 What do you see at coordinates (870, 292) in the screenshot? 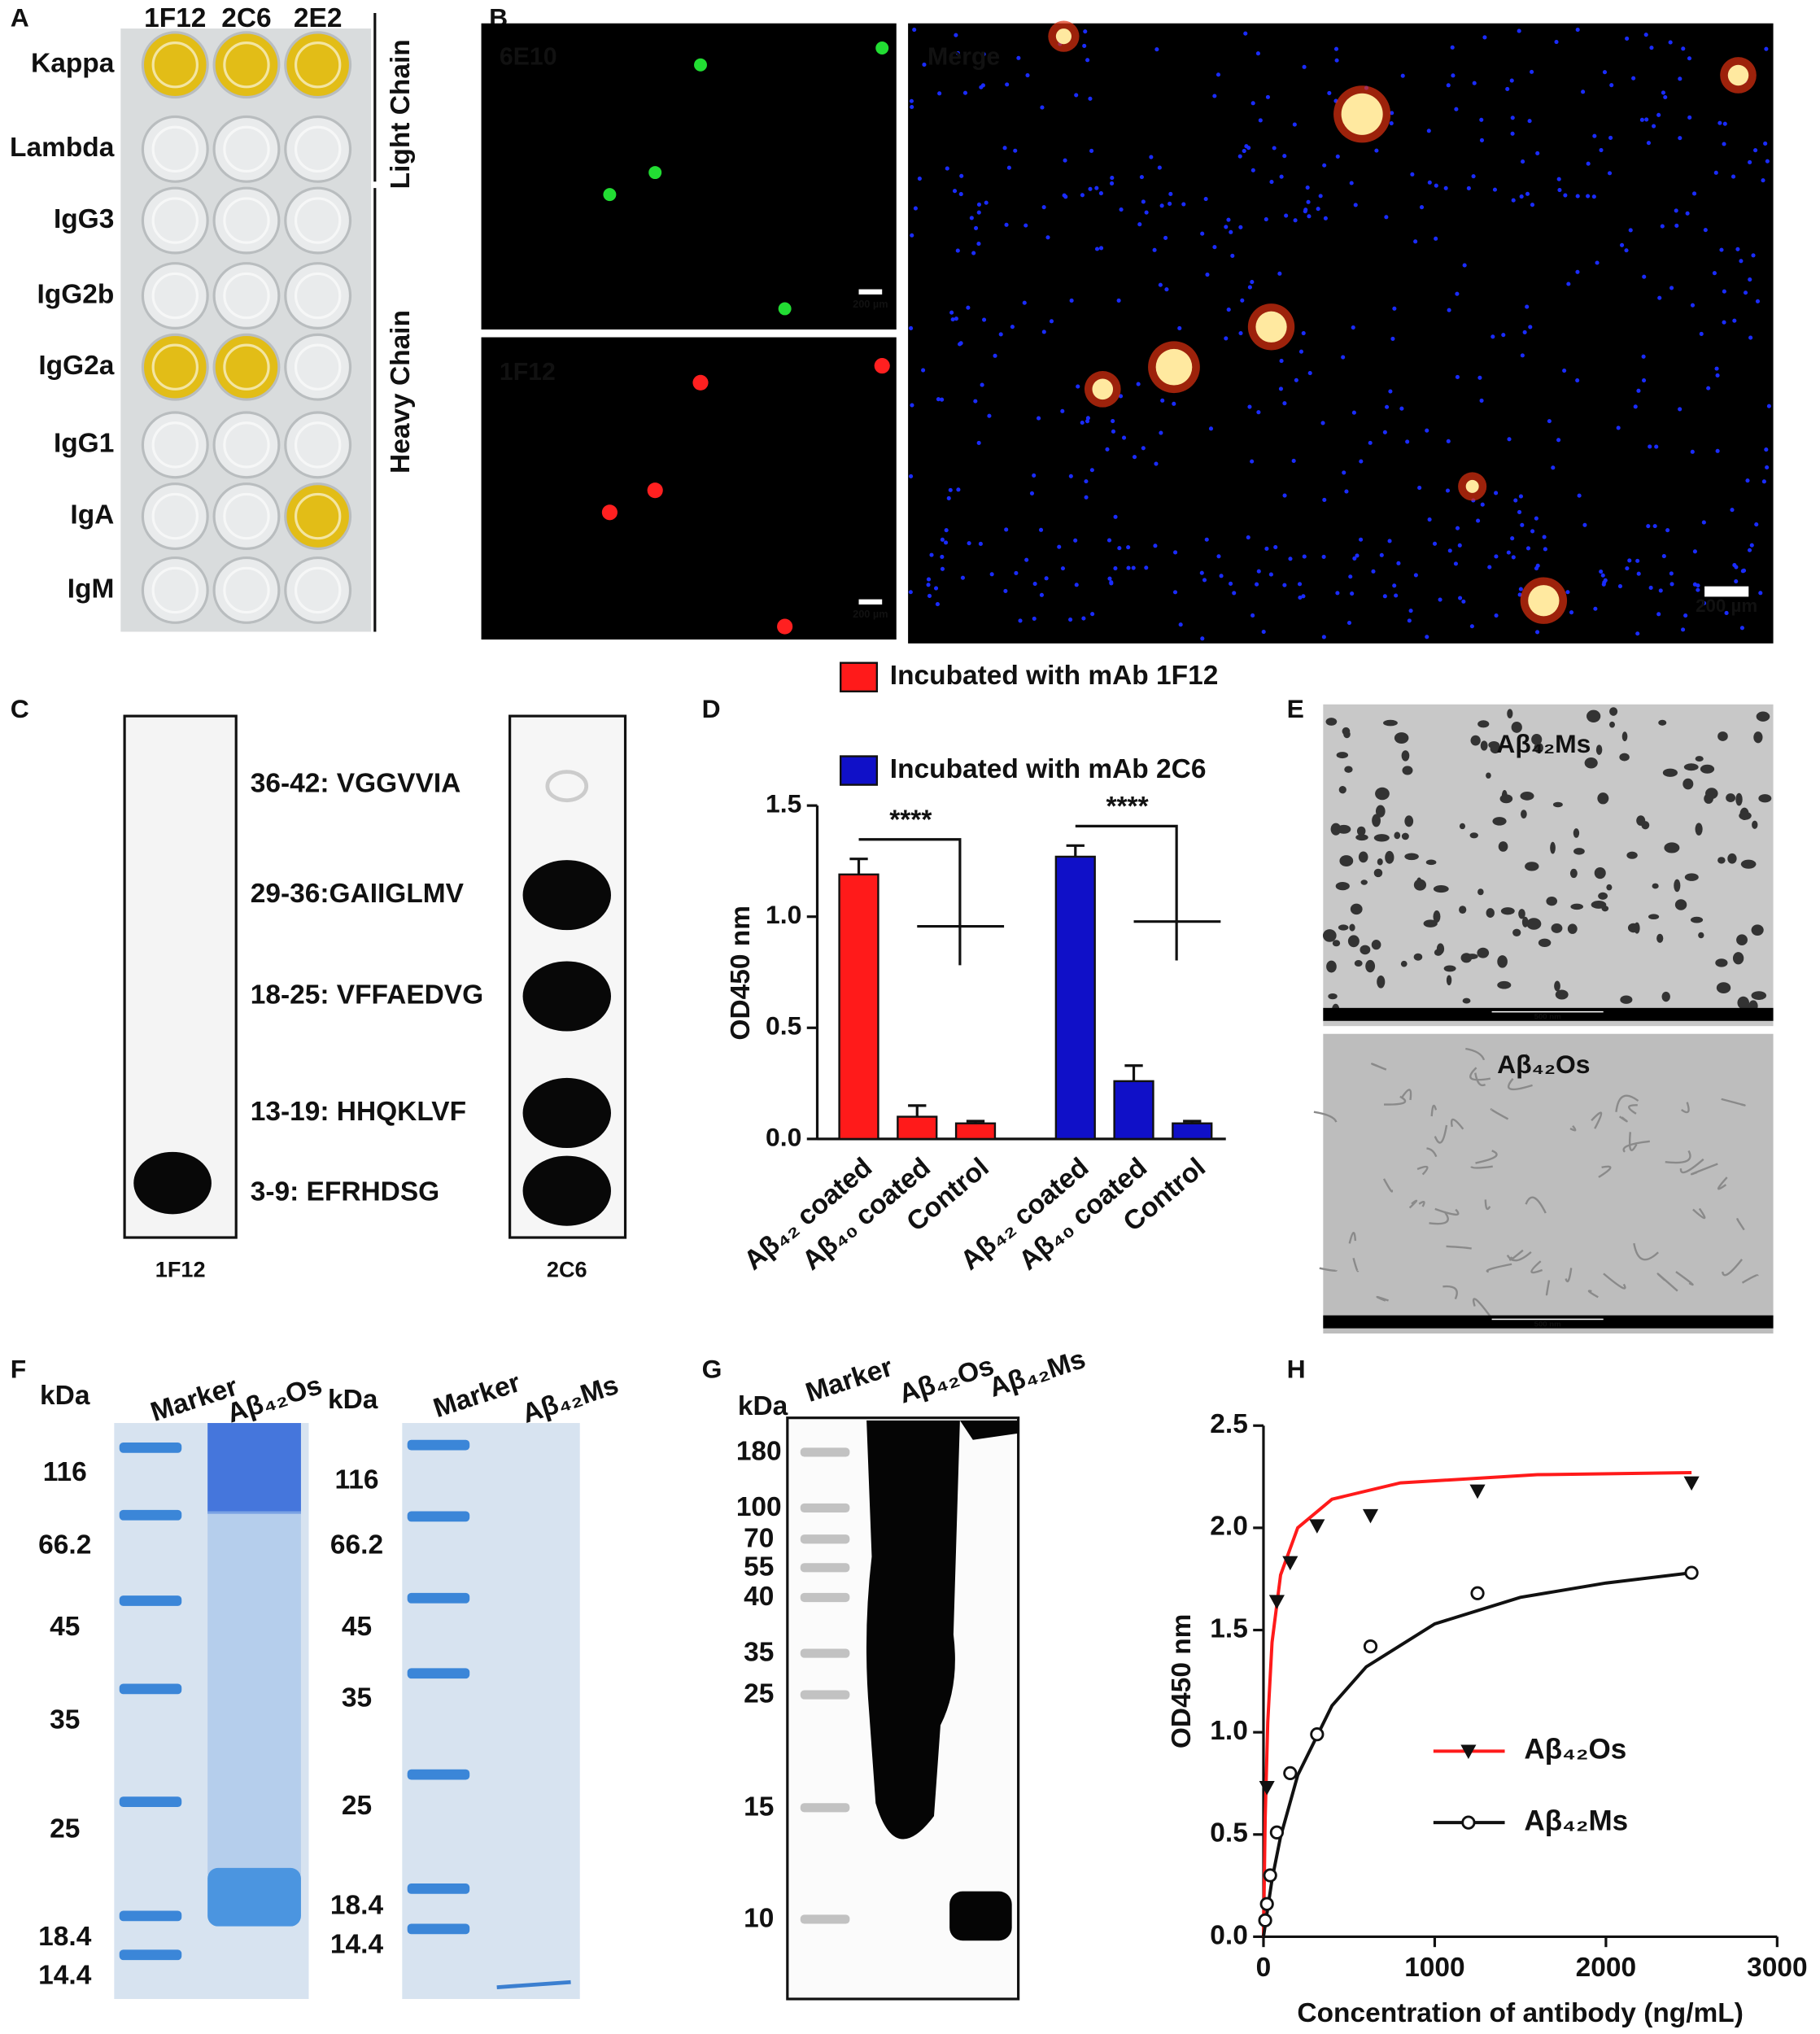
I see `scale-bar` at bounding box center [870, 292].